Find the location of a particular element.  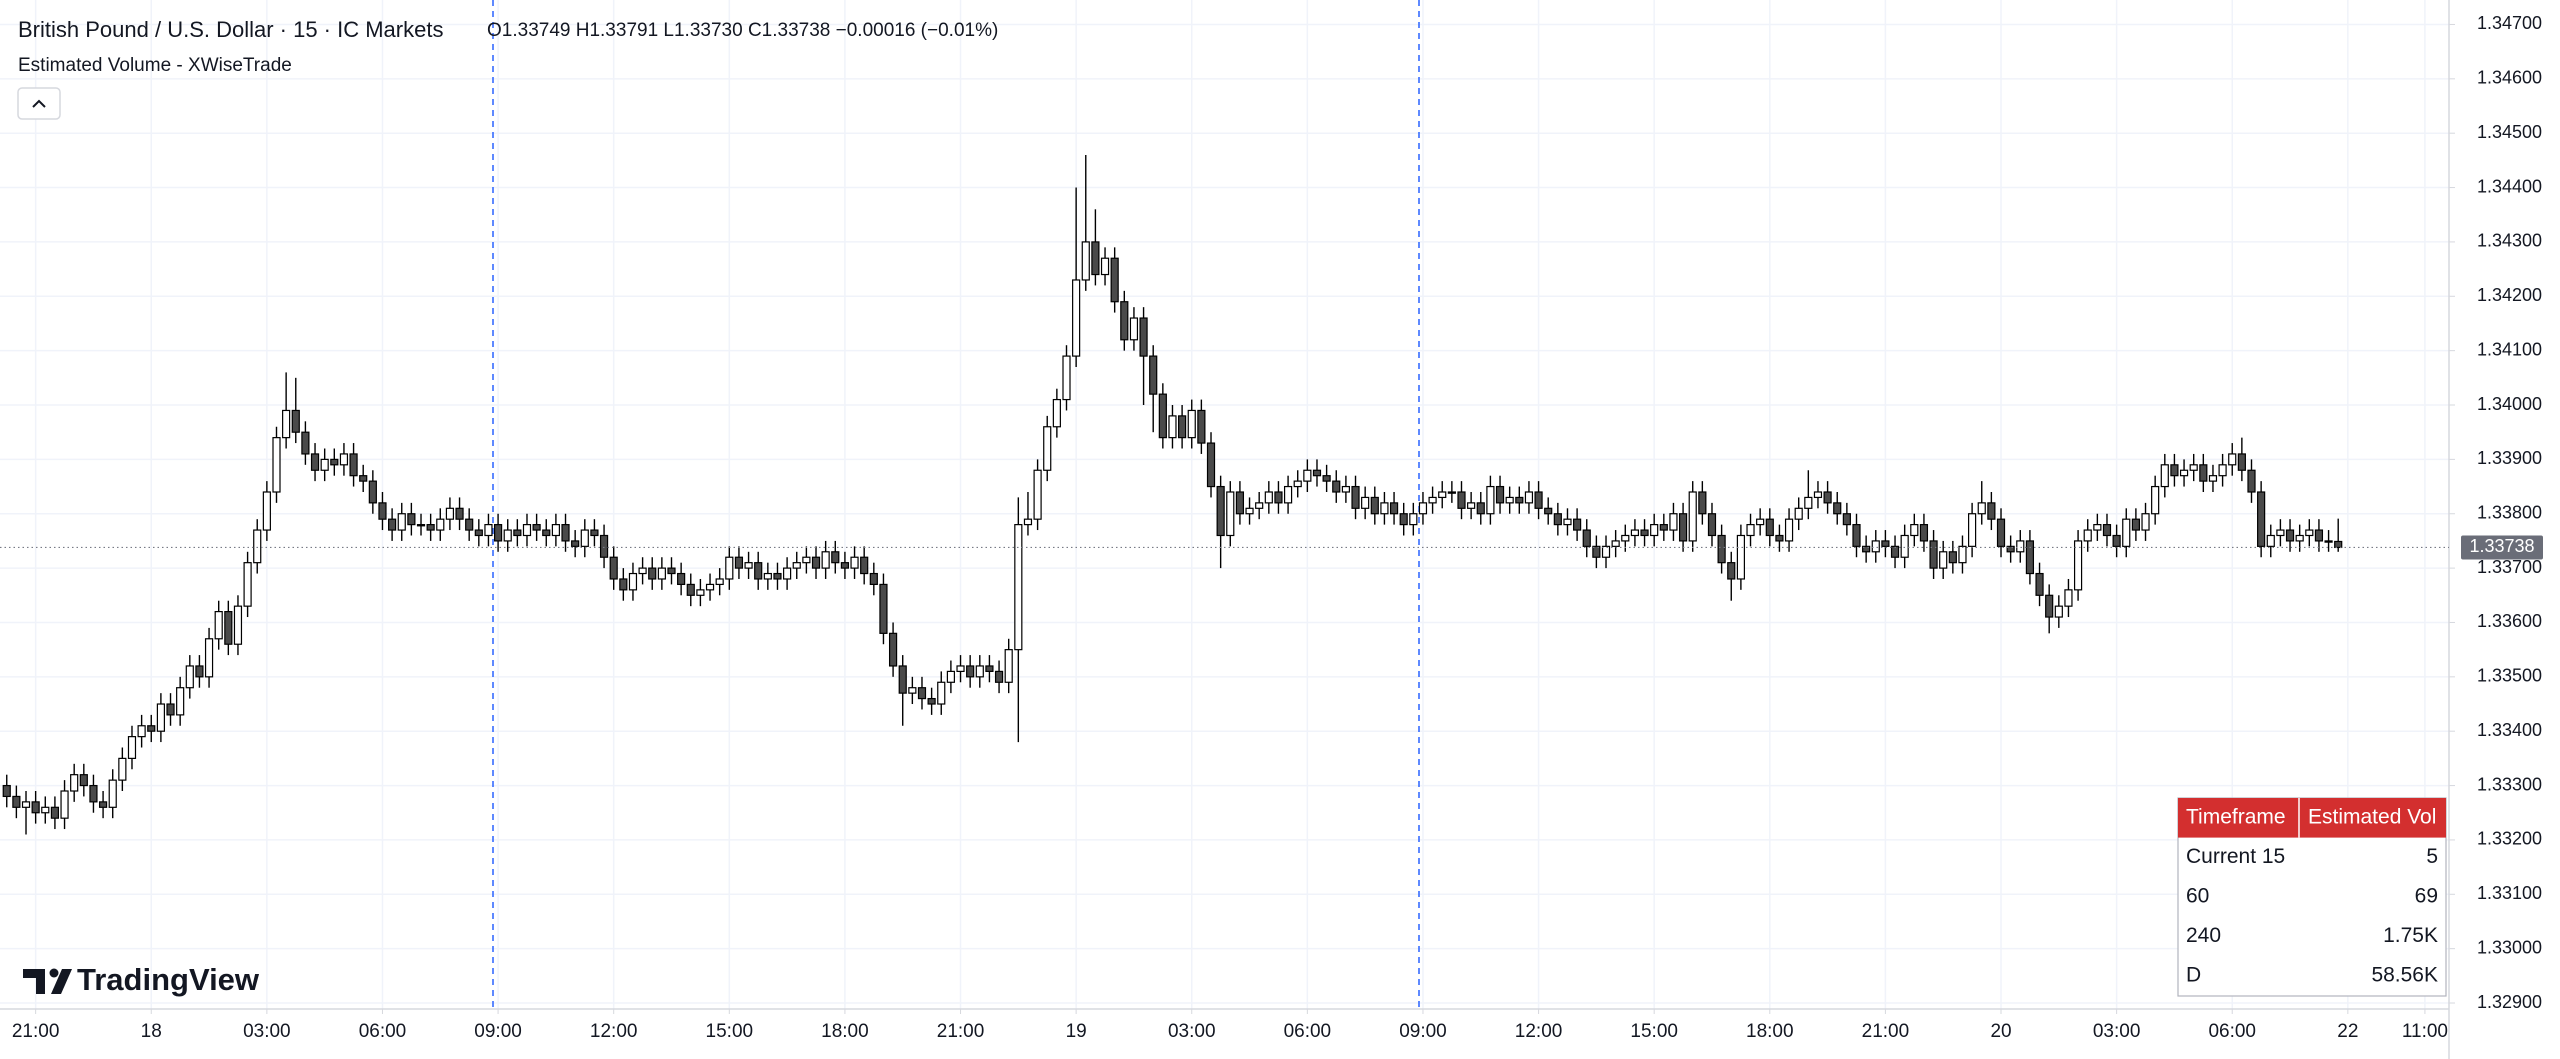

collapse-icon is located at coordinates (39, 103).